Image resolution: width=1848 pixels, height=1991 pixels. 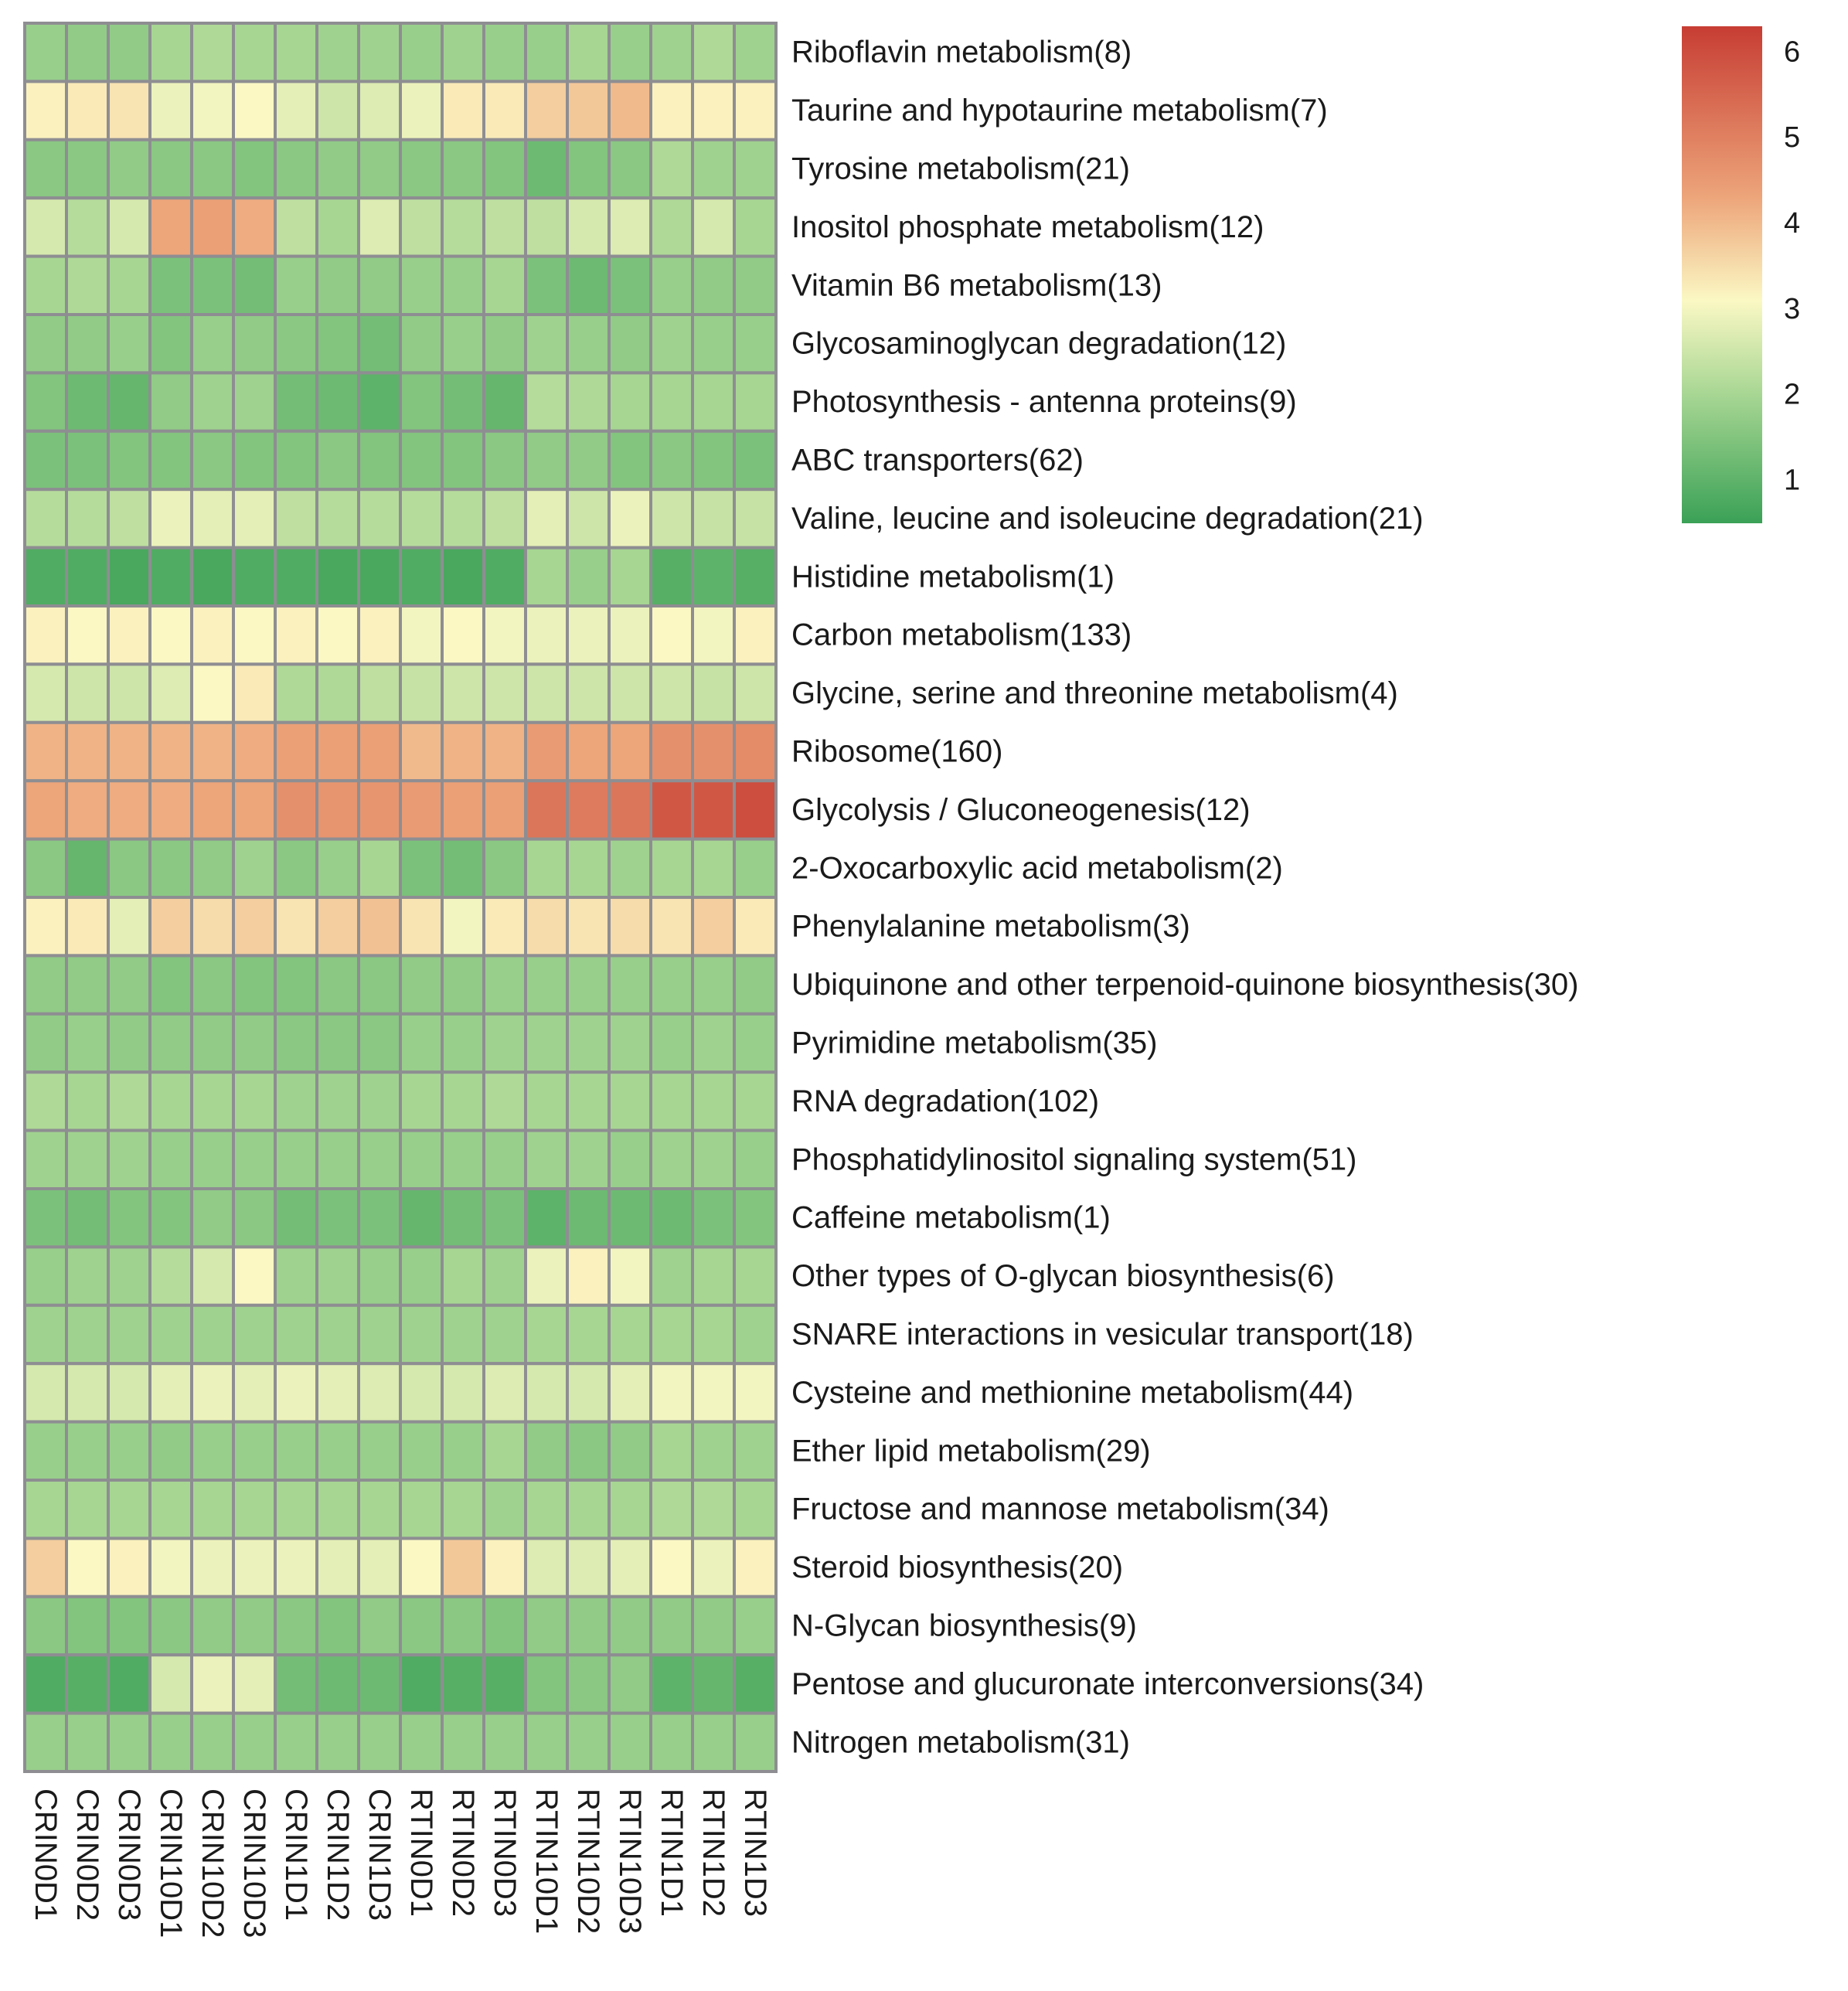 What do you see at coordinates (964, 1626) in the screenshot?
I see `row-label: N-Glycan biosynthesis(9)` at bounding box center [964, 1626].